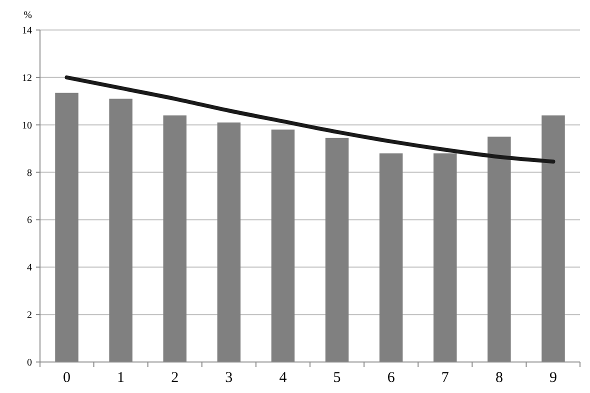 The image size is (590, 393). I want to click on x-tick-label: 9, so click(553, 378).